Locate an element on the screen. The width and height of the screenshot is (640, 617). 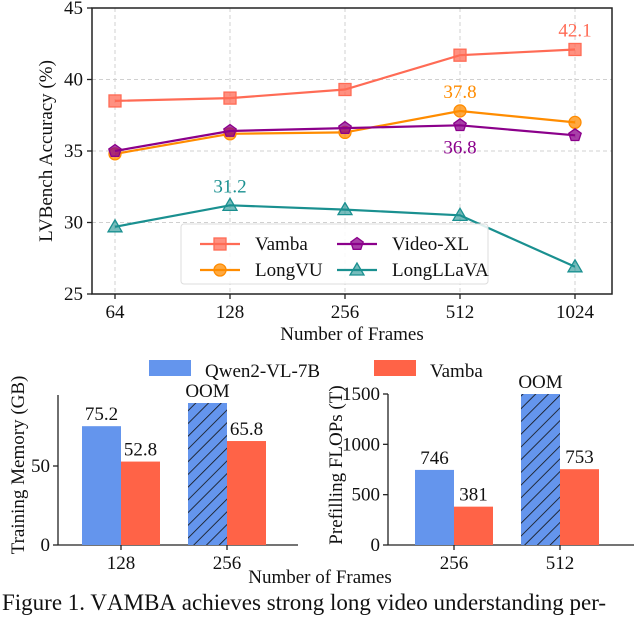
legend-item-longvu: LongVU is located at coordinates (261, 270).